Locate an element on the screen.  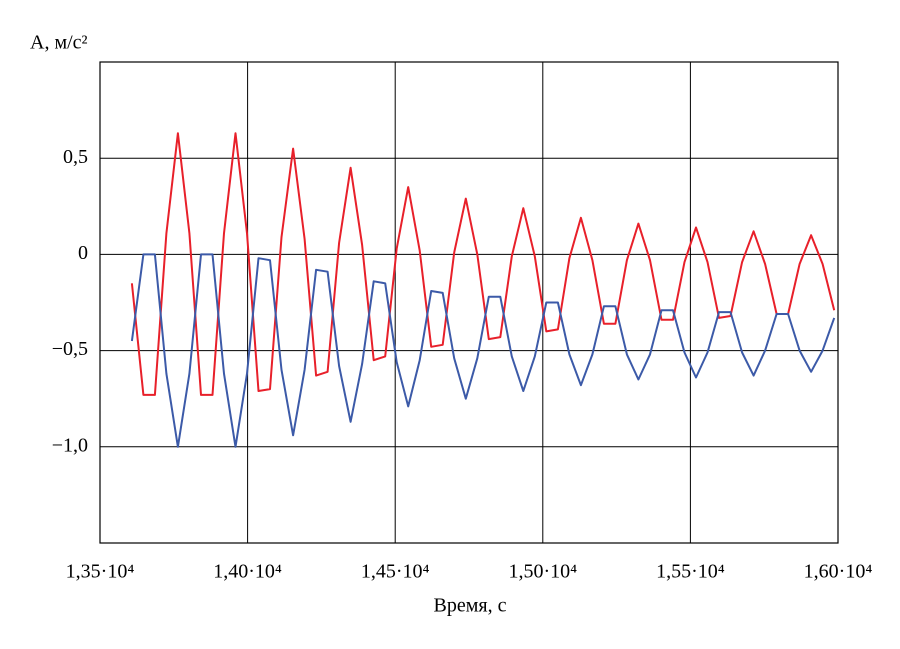
x-tick-label: 1,35·10⁴ is located at coordinates (100, 572).